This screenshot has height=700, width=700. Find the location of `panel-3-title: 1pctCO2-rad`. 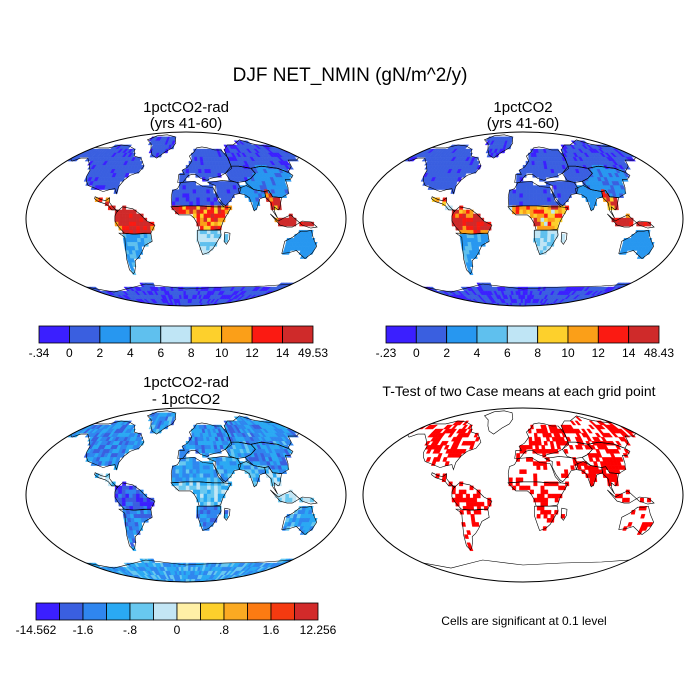

panel-3-title: 1pctCO2-rad is located at coordinates (186, 382).